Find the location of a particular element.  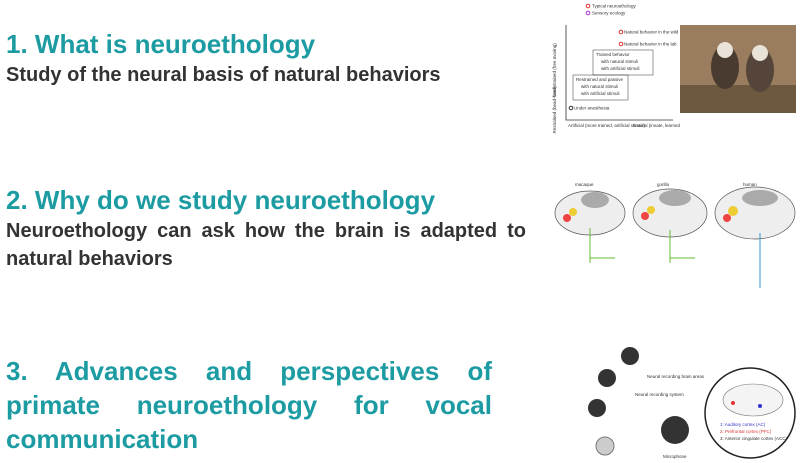

section-title: 2. Why do we study neuroethology is located at coordinates (221, 200).